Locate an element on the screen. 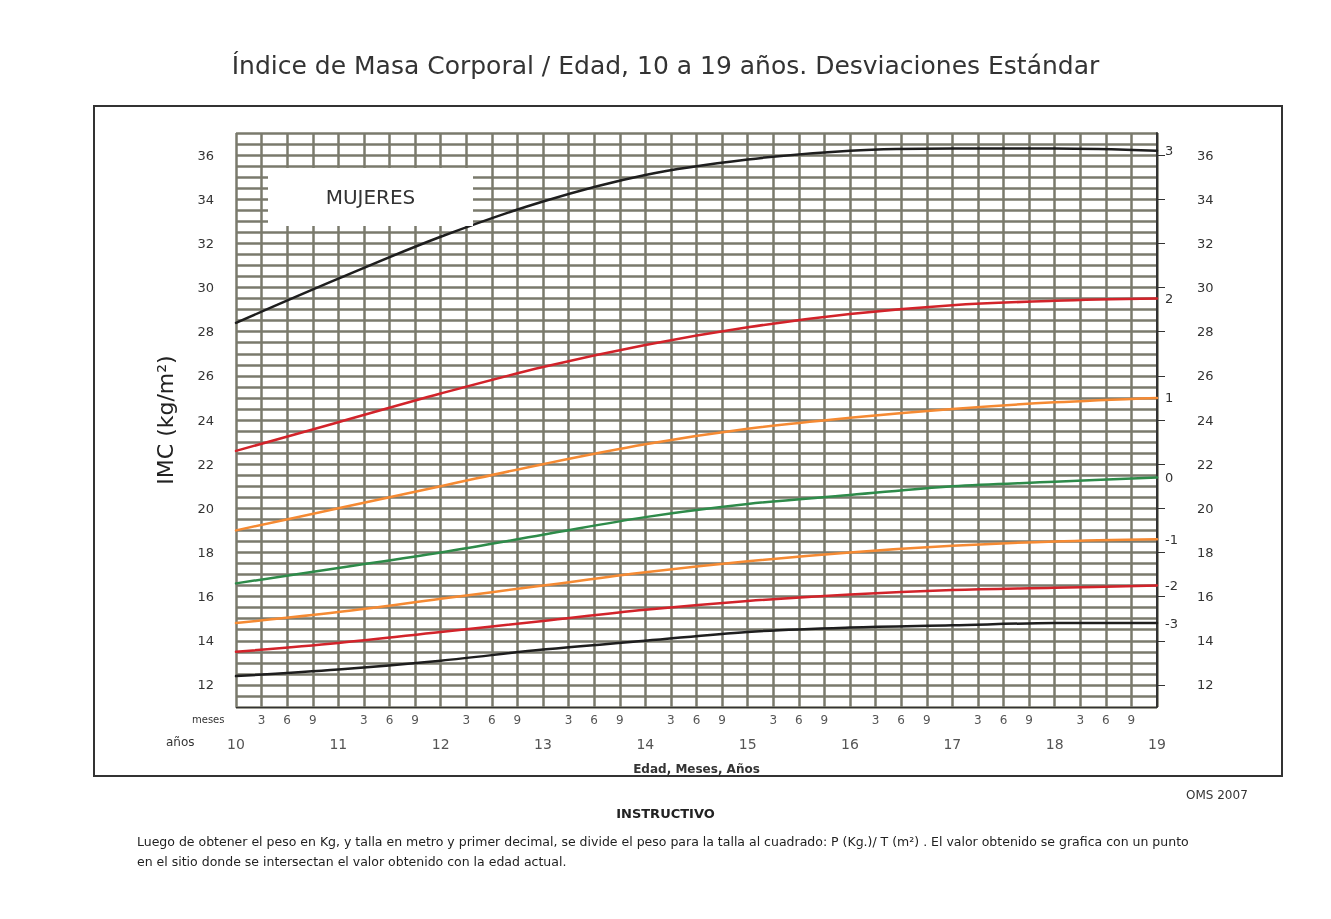  y2-tick-label: 16 is located at coordinates (1205, 597).